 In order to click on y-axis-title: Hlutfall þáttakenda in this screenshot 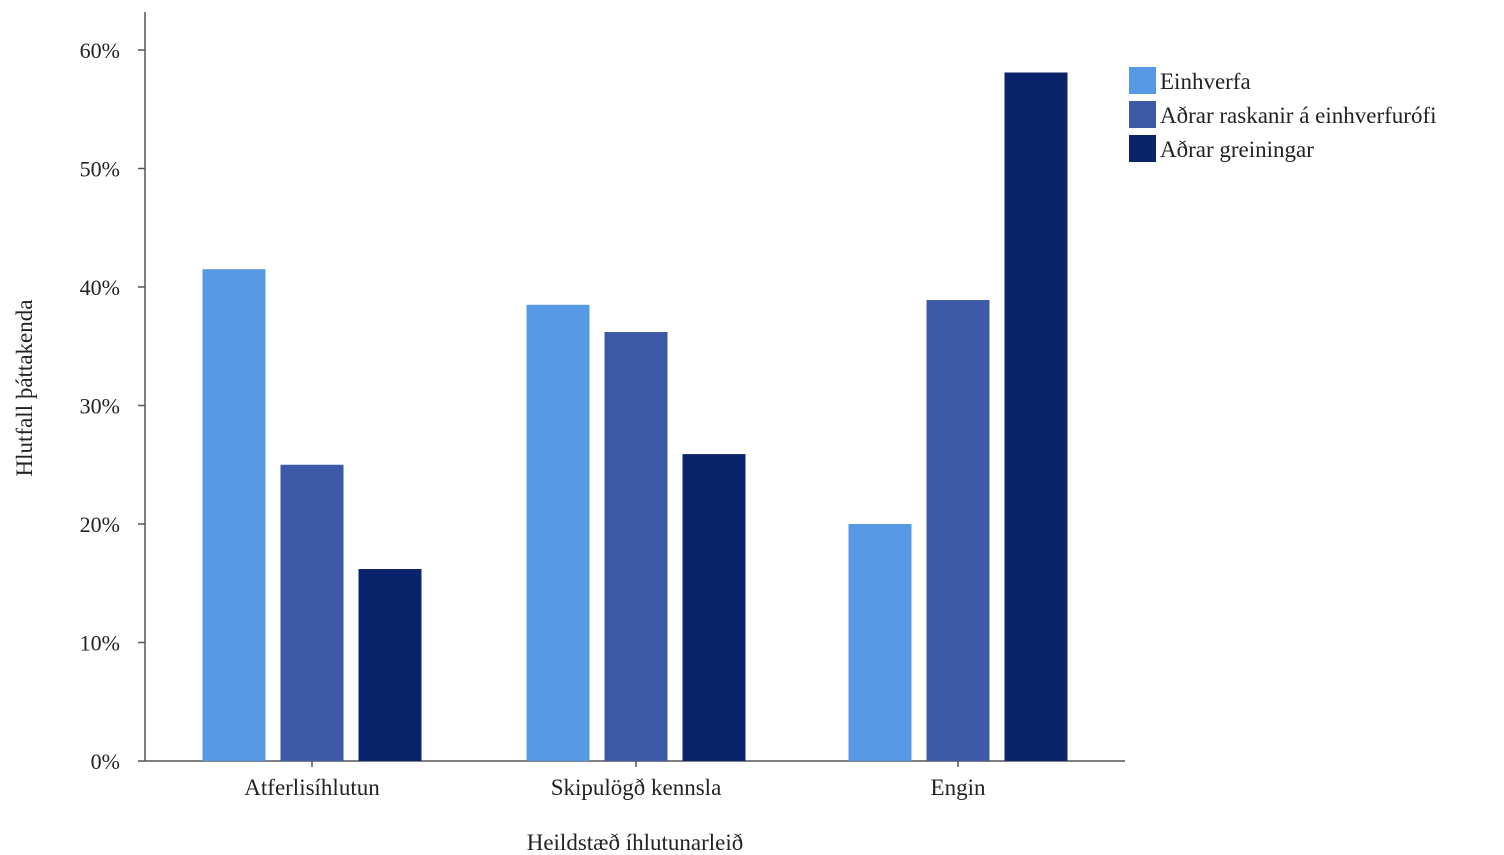, I will do `click(24, 388)`.